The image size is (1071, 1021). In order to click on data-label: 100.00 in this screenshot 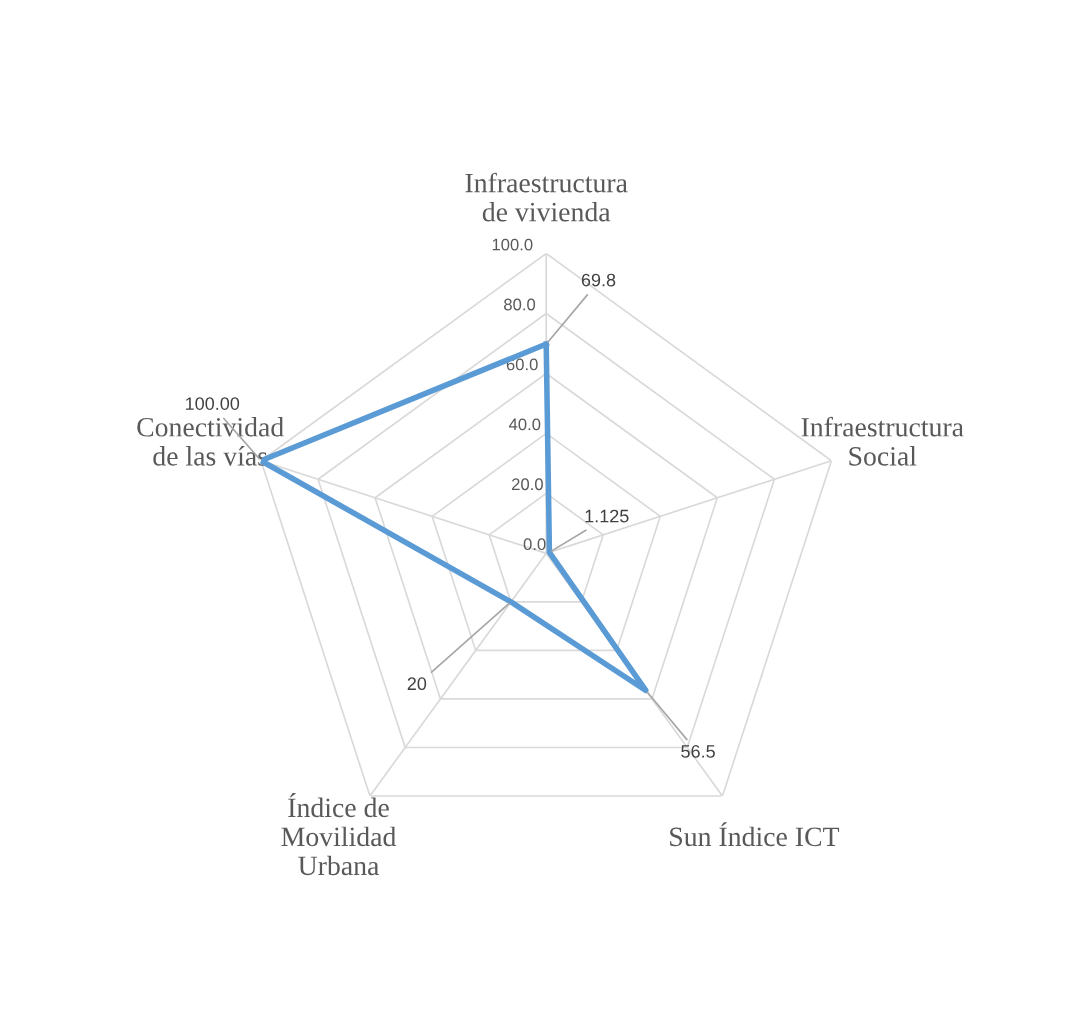, I will do `click(213, 404)`.